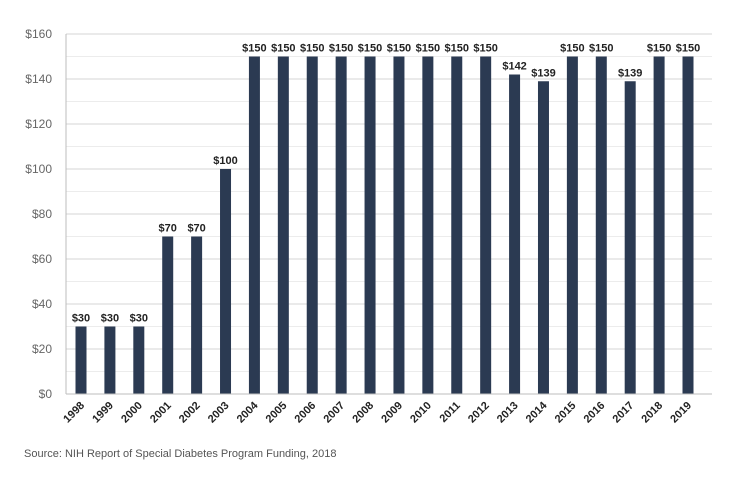  What do you see at coordinates (479, 413) in the screenshot?
I see `x-tick-label: 2012` at bounding box center [479, 413].